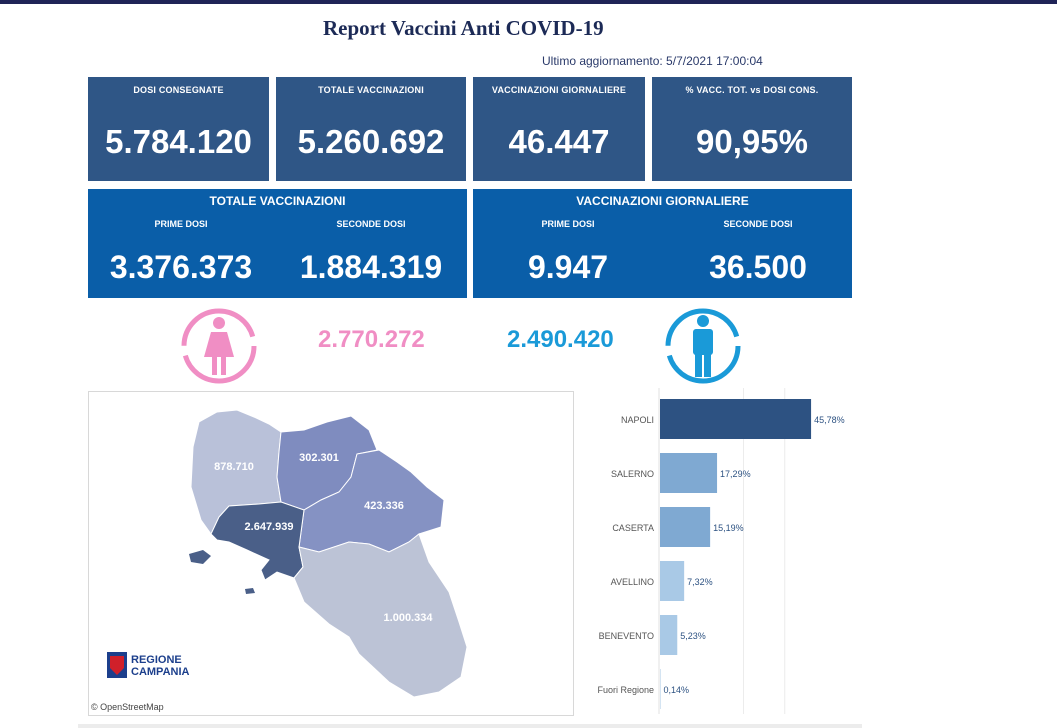  Describe the element at coordinates (703, 346) in the screenshot. I see `male-icon` at that location.